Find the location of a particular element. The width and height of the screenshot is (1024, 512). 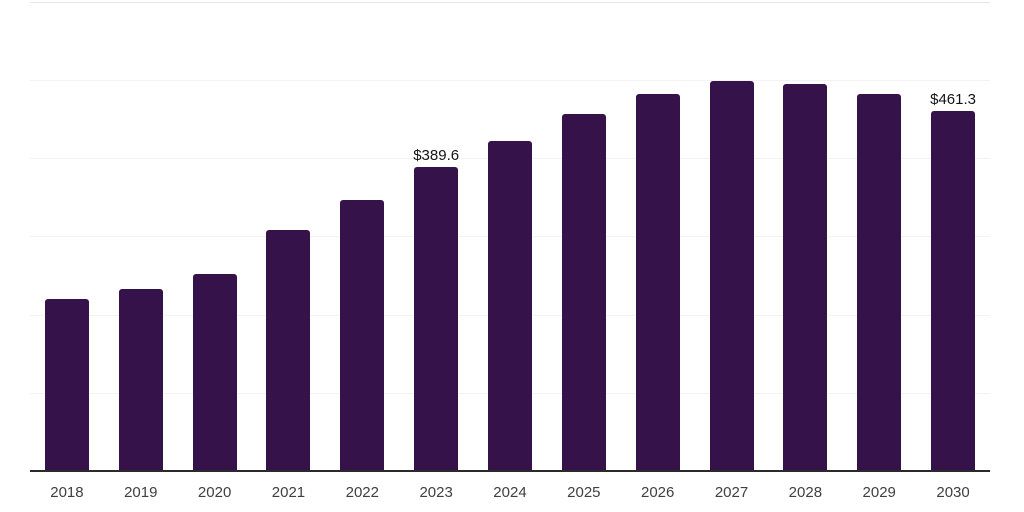

x-tick-label-2024: 2024 is located at coordinates (510, 492).